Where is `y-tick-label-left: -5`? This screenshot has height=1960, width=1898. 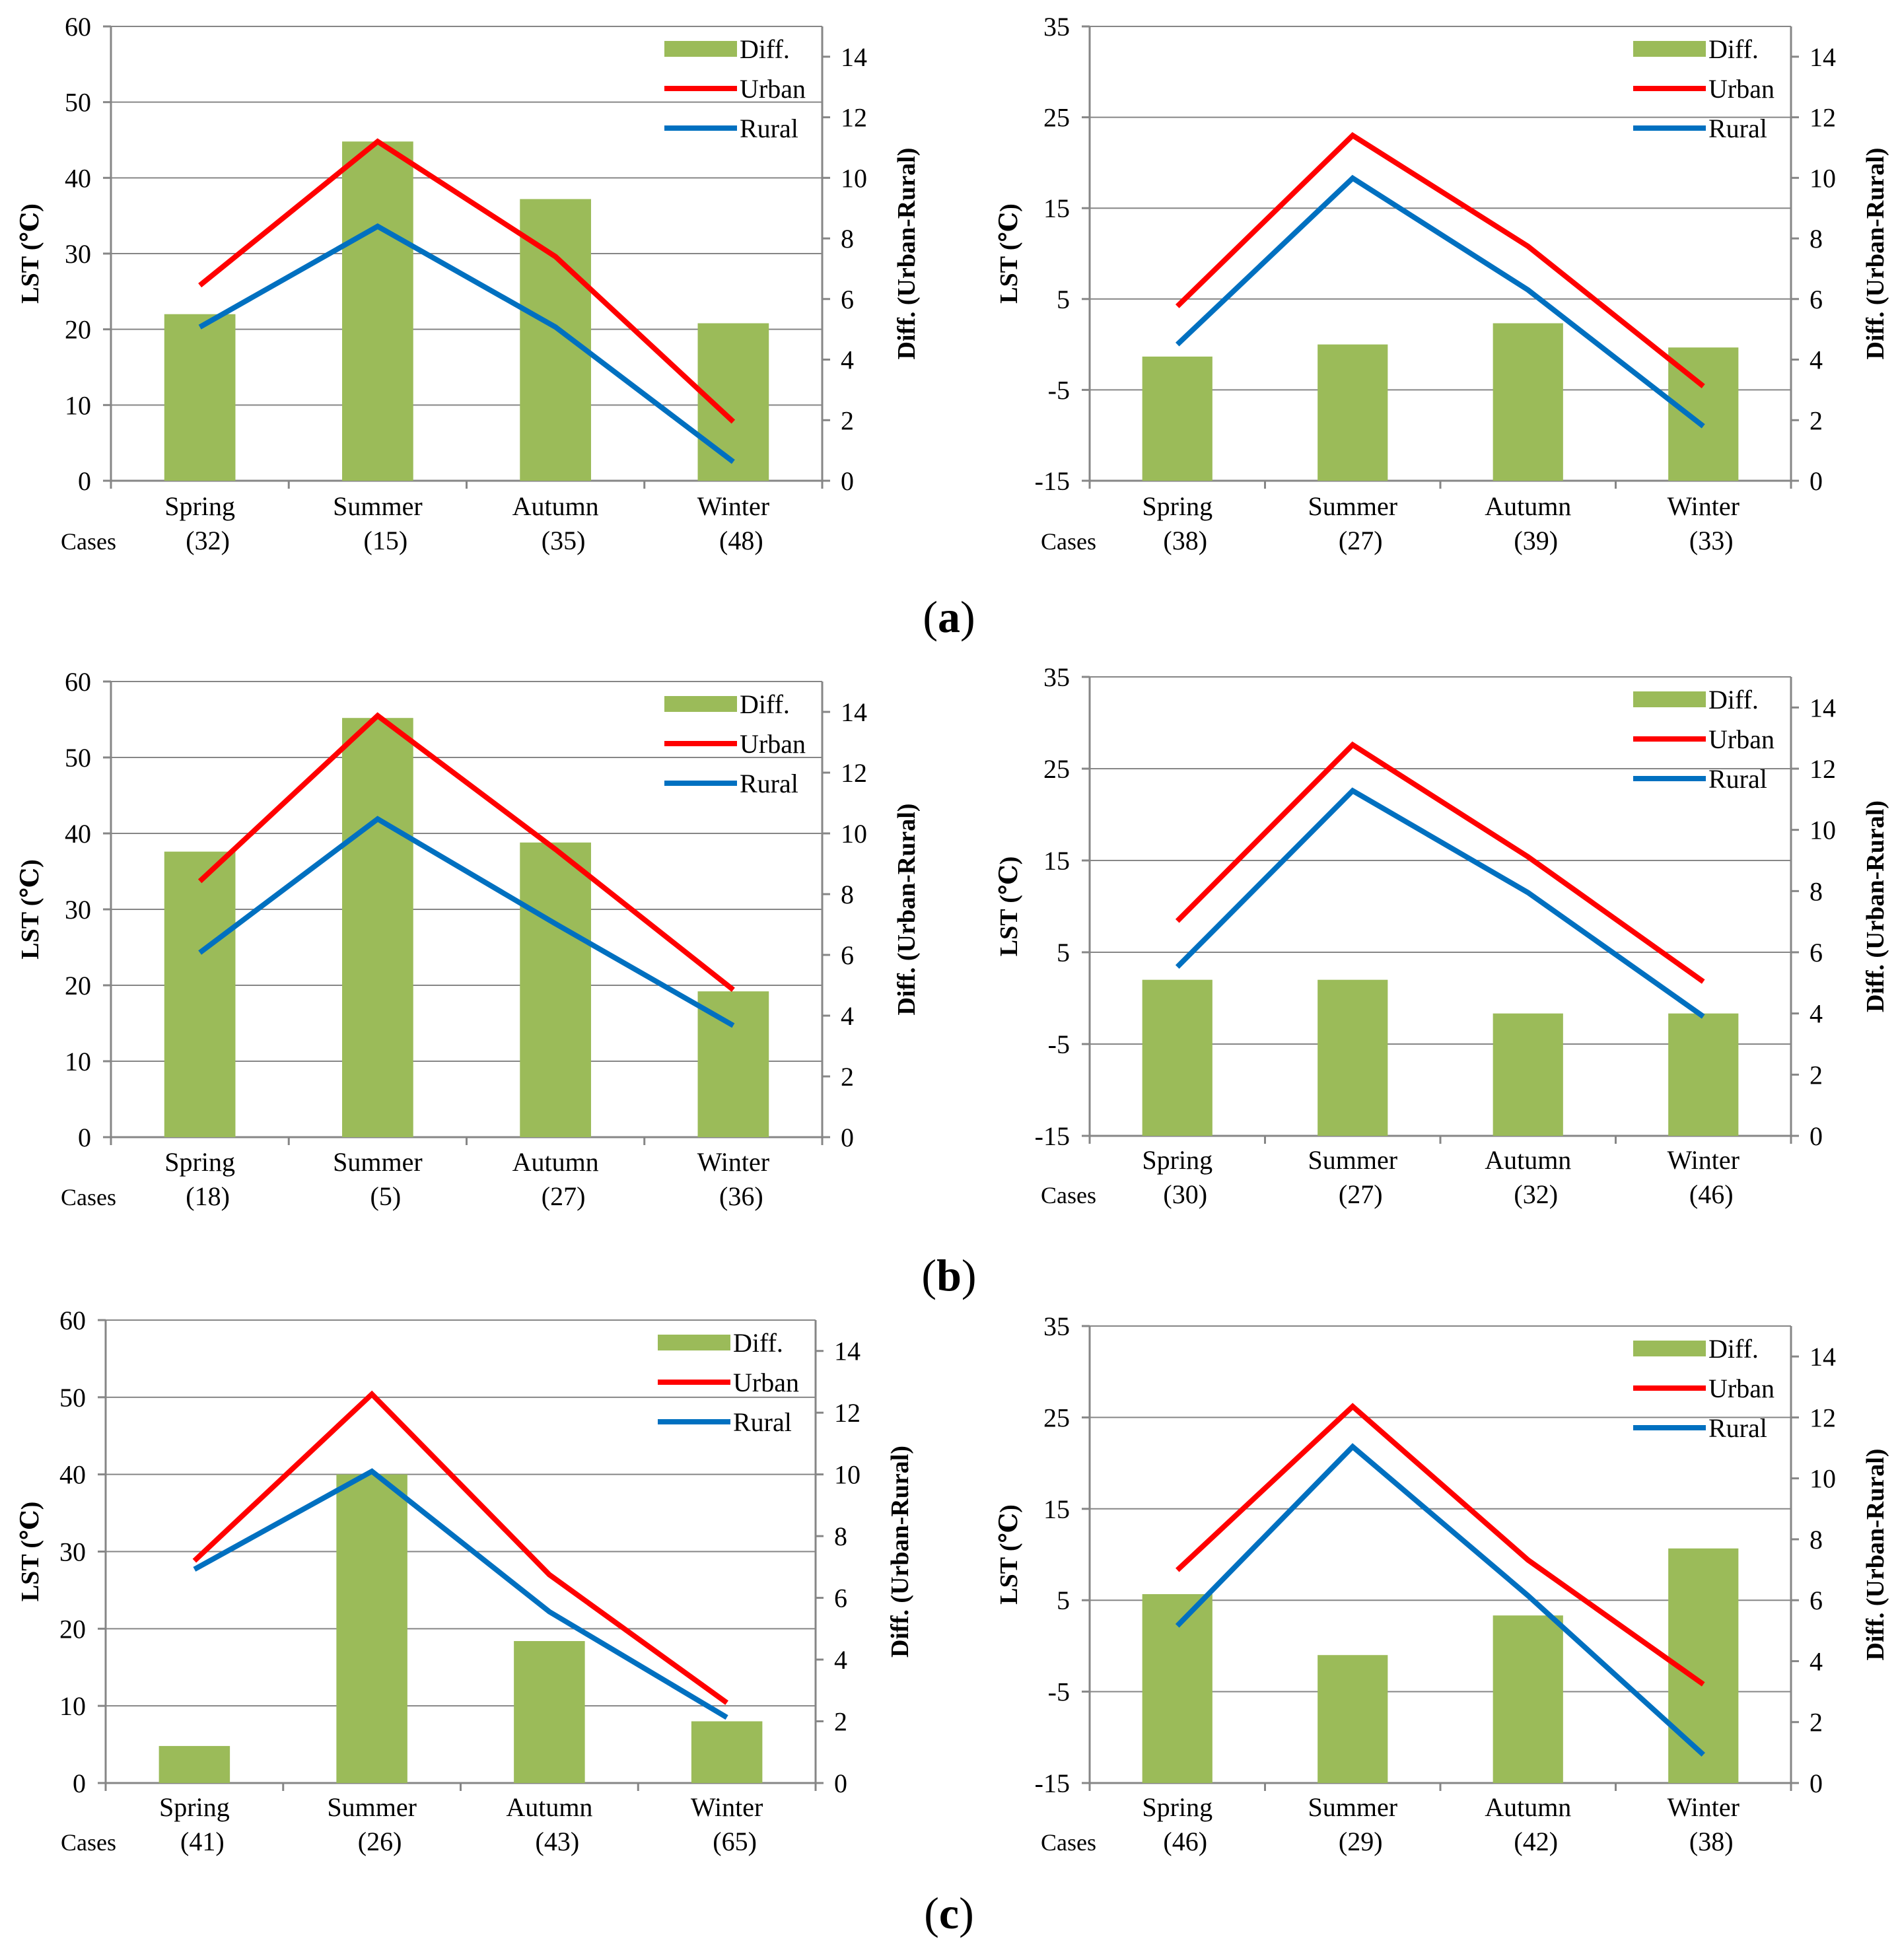 y-tick-label-left: -5 is located at coordinates (1059, 1044).